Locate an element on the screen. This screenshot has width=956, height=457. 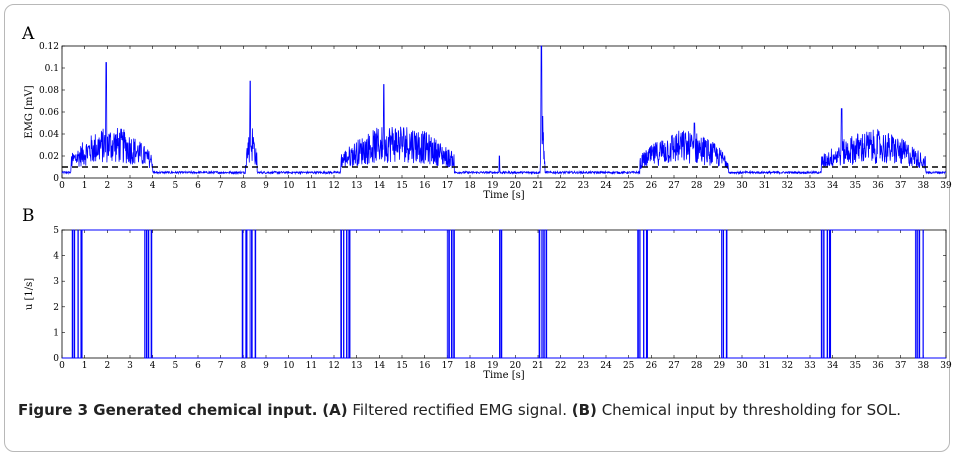
emg-y-tick-label: 0 is located at coordinates (56, 179).